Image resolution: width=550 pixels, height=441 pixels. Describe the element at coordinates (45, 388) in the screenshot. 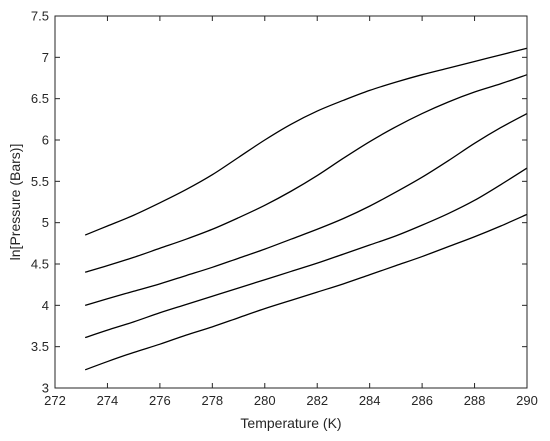

I see `y-tick-label: 3` at that location.